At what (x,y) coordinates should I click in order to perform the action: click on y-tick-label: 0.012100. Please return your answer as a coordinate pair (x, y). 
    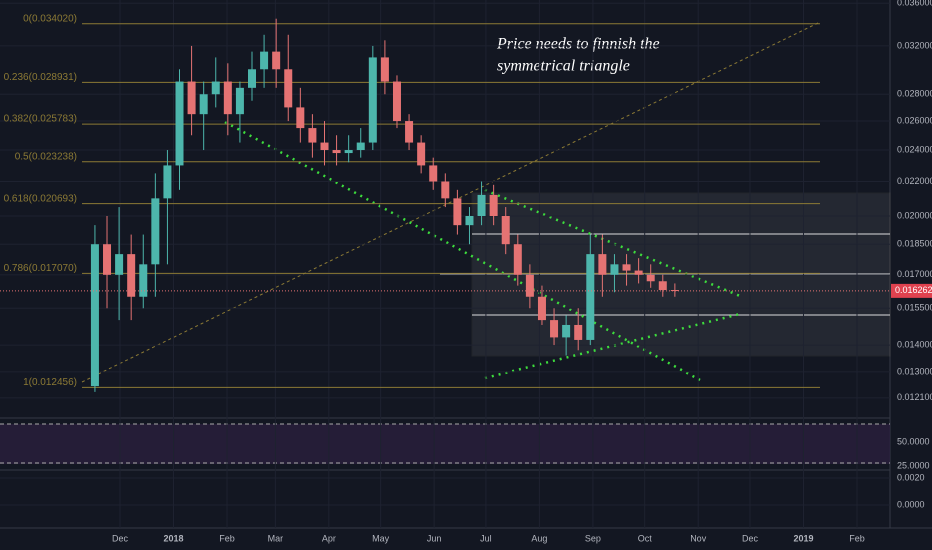
    Looking at the image, I should click on (914, 397).